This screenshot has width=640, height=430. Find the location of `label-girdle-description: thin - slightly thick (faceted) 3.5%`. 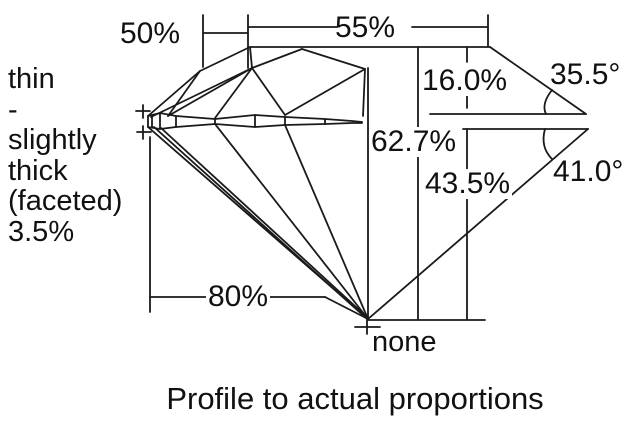

label-girdle-description: thin - slightly thick (faceted) 3.5% is located at coordinates (65, 155).